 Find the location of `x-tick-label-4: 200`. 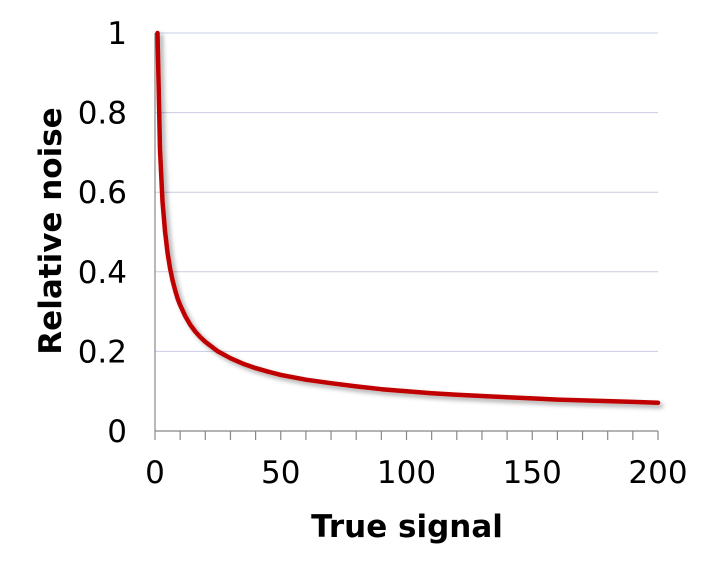

x-tick-label-4: 200 is located at coordinates (657, 473).